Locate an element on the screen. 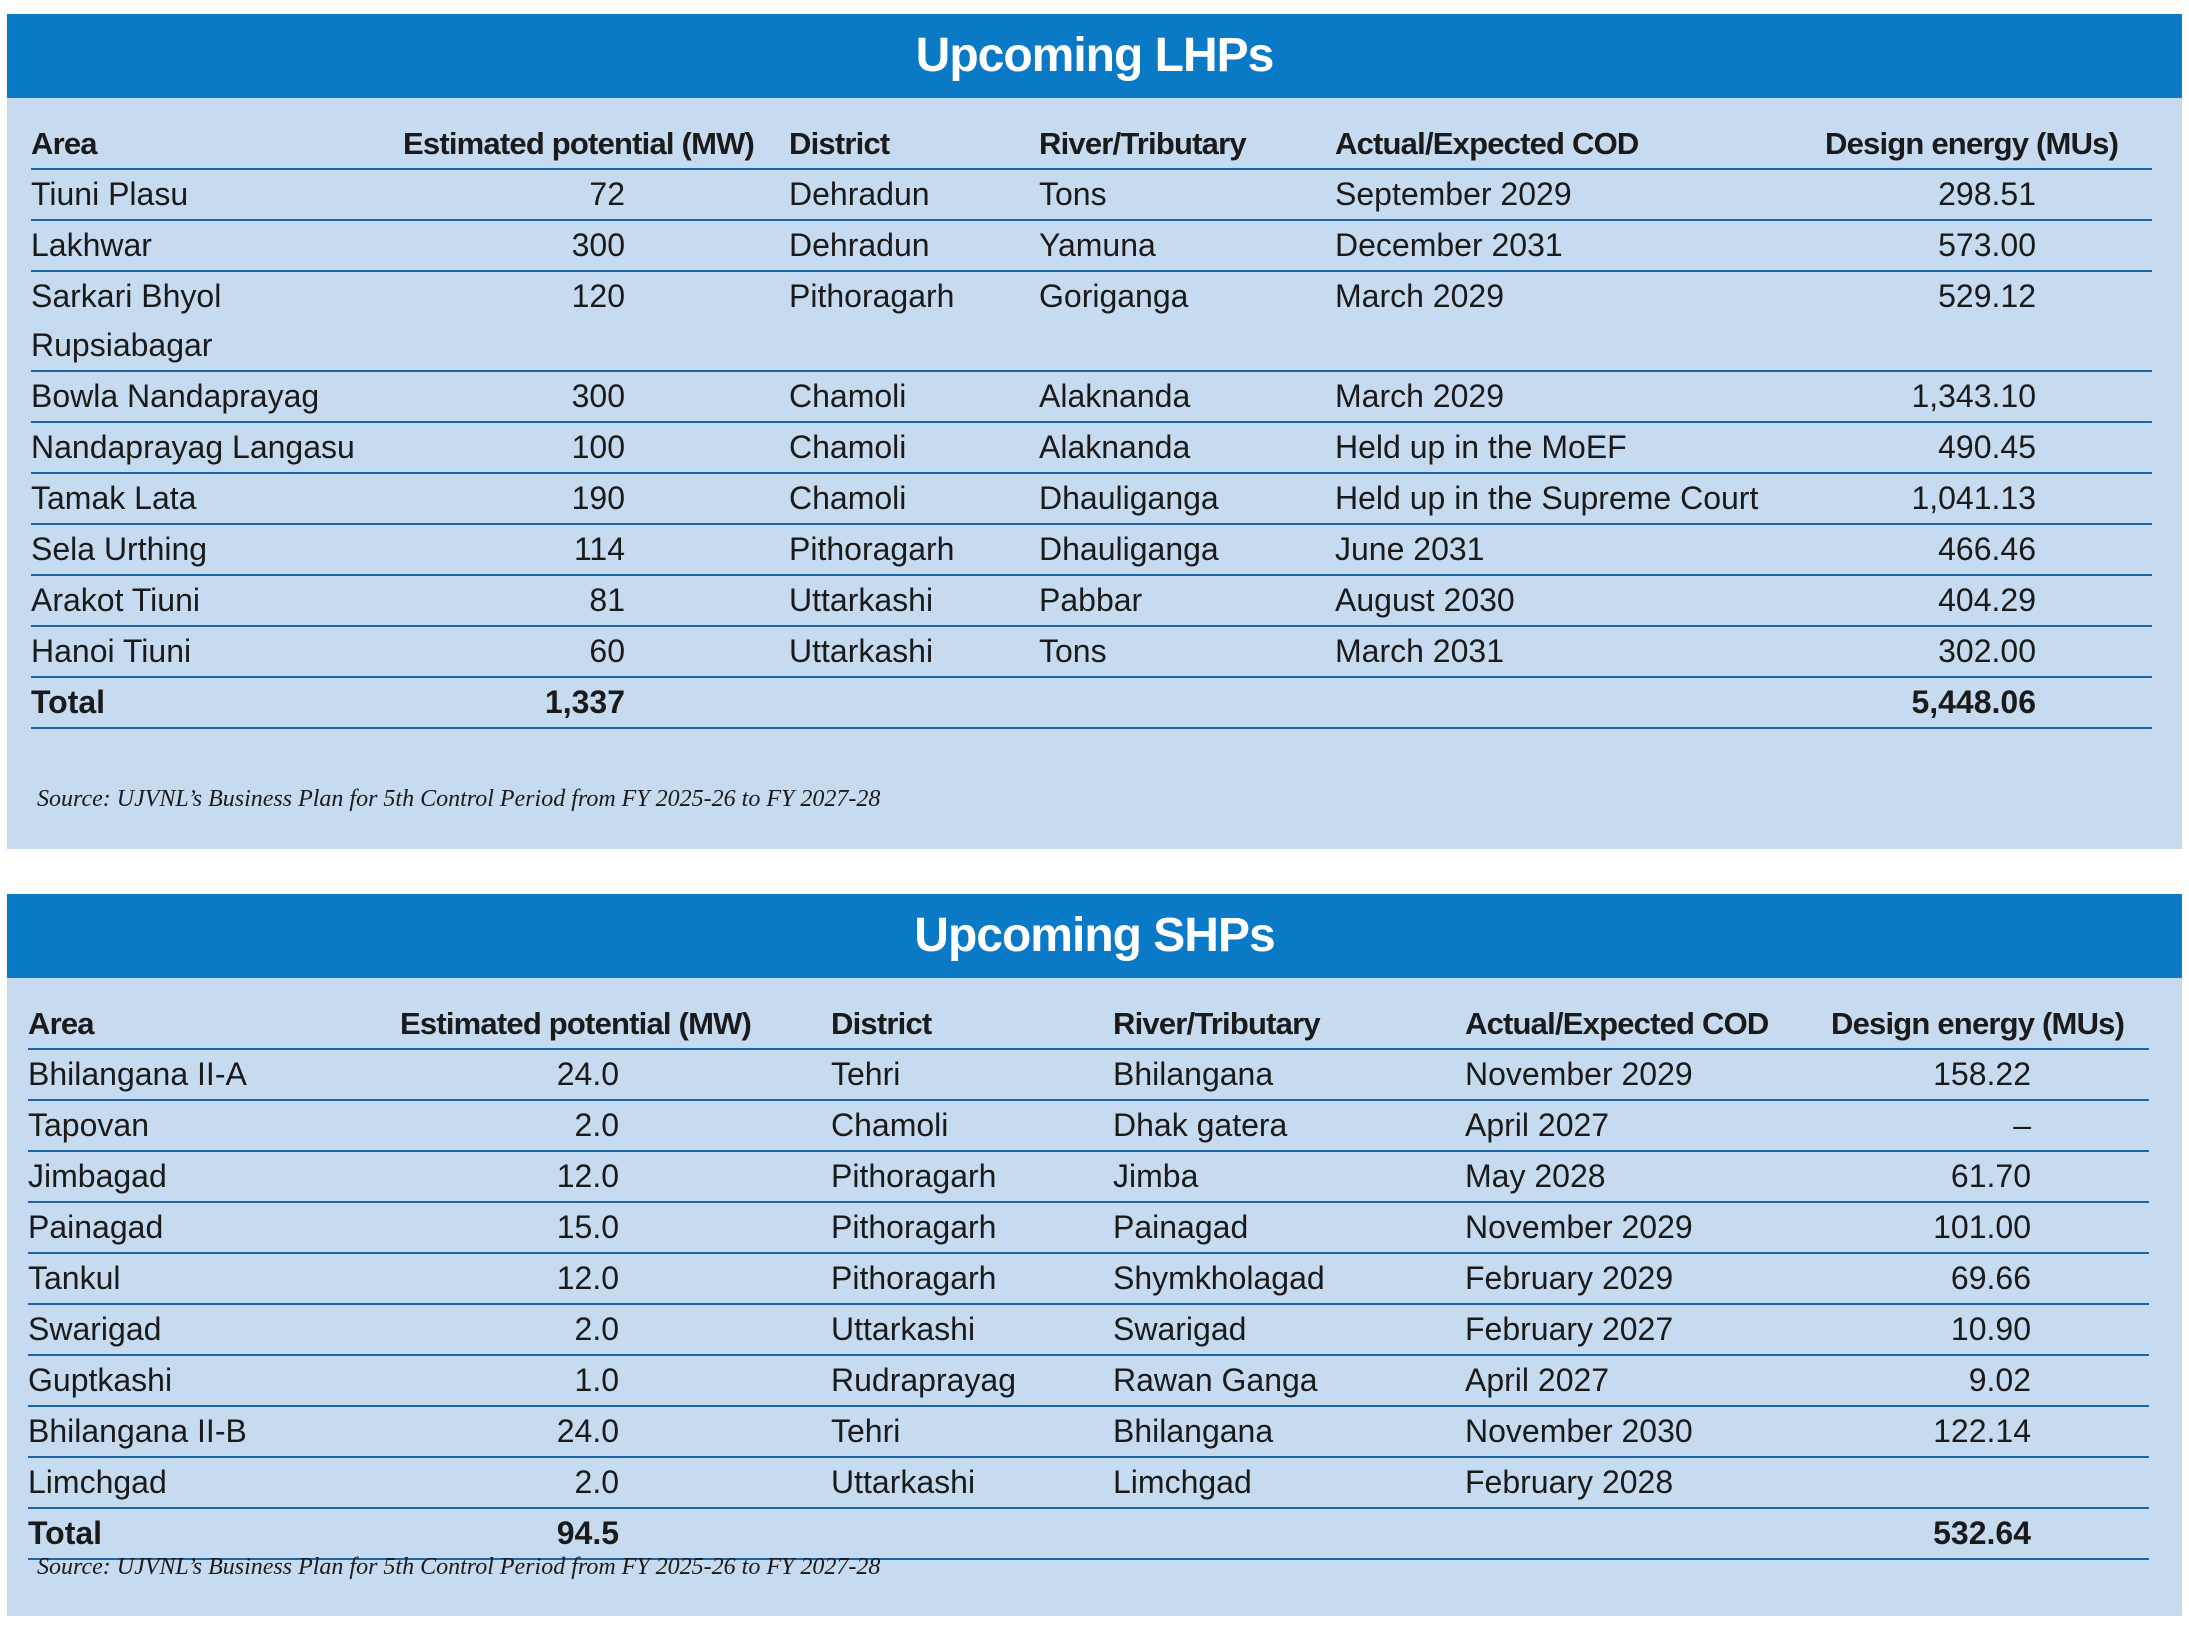  table-cell: 81 is located at coordinates (596, 601).